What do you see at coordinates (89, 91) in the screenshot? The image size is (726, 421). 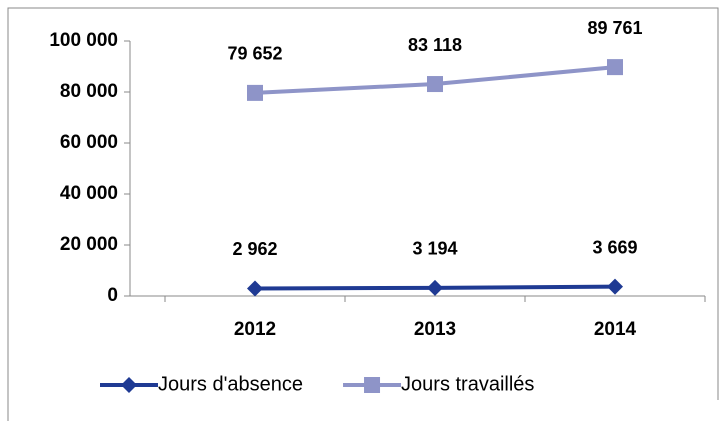 I see `y-tick-label: 80 000` at bounding box center [89, 91].